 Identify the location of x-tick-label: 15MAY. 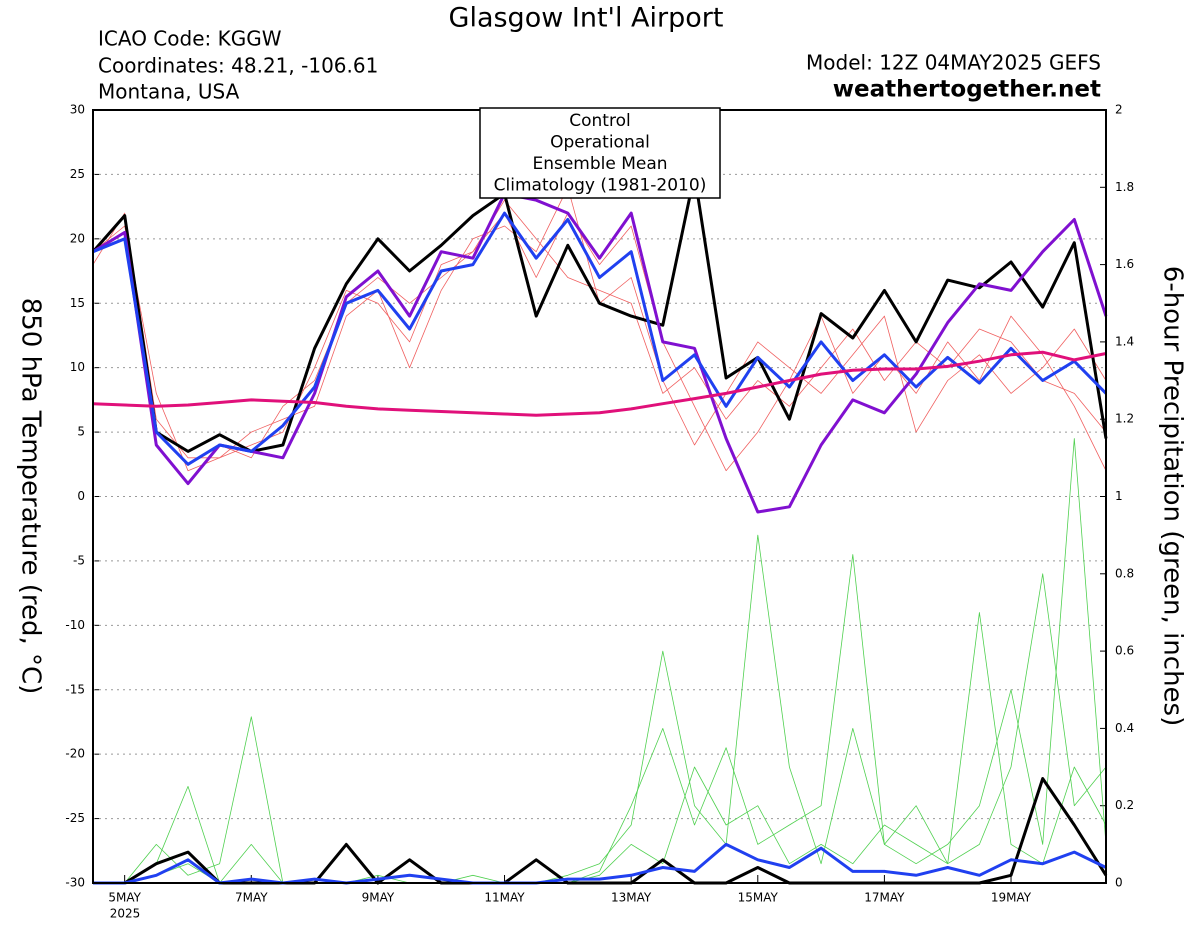
(758, 898).